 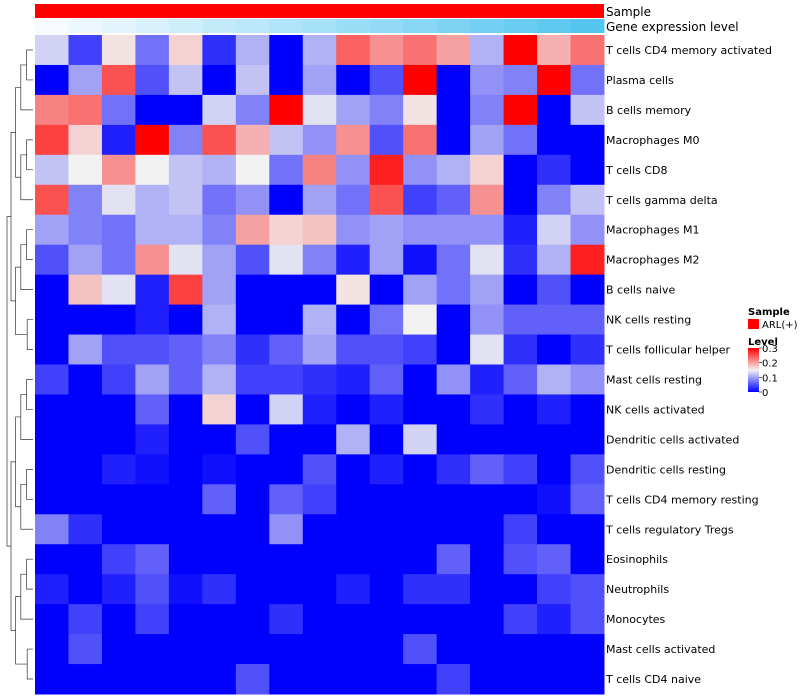 I want to click on legend: Sample ARL(+) Level 0.3 0.2 0.1 0, so click(x=773, y=353).